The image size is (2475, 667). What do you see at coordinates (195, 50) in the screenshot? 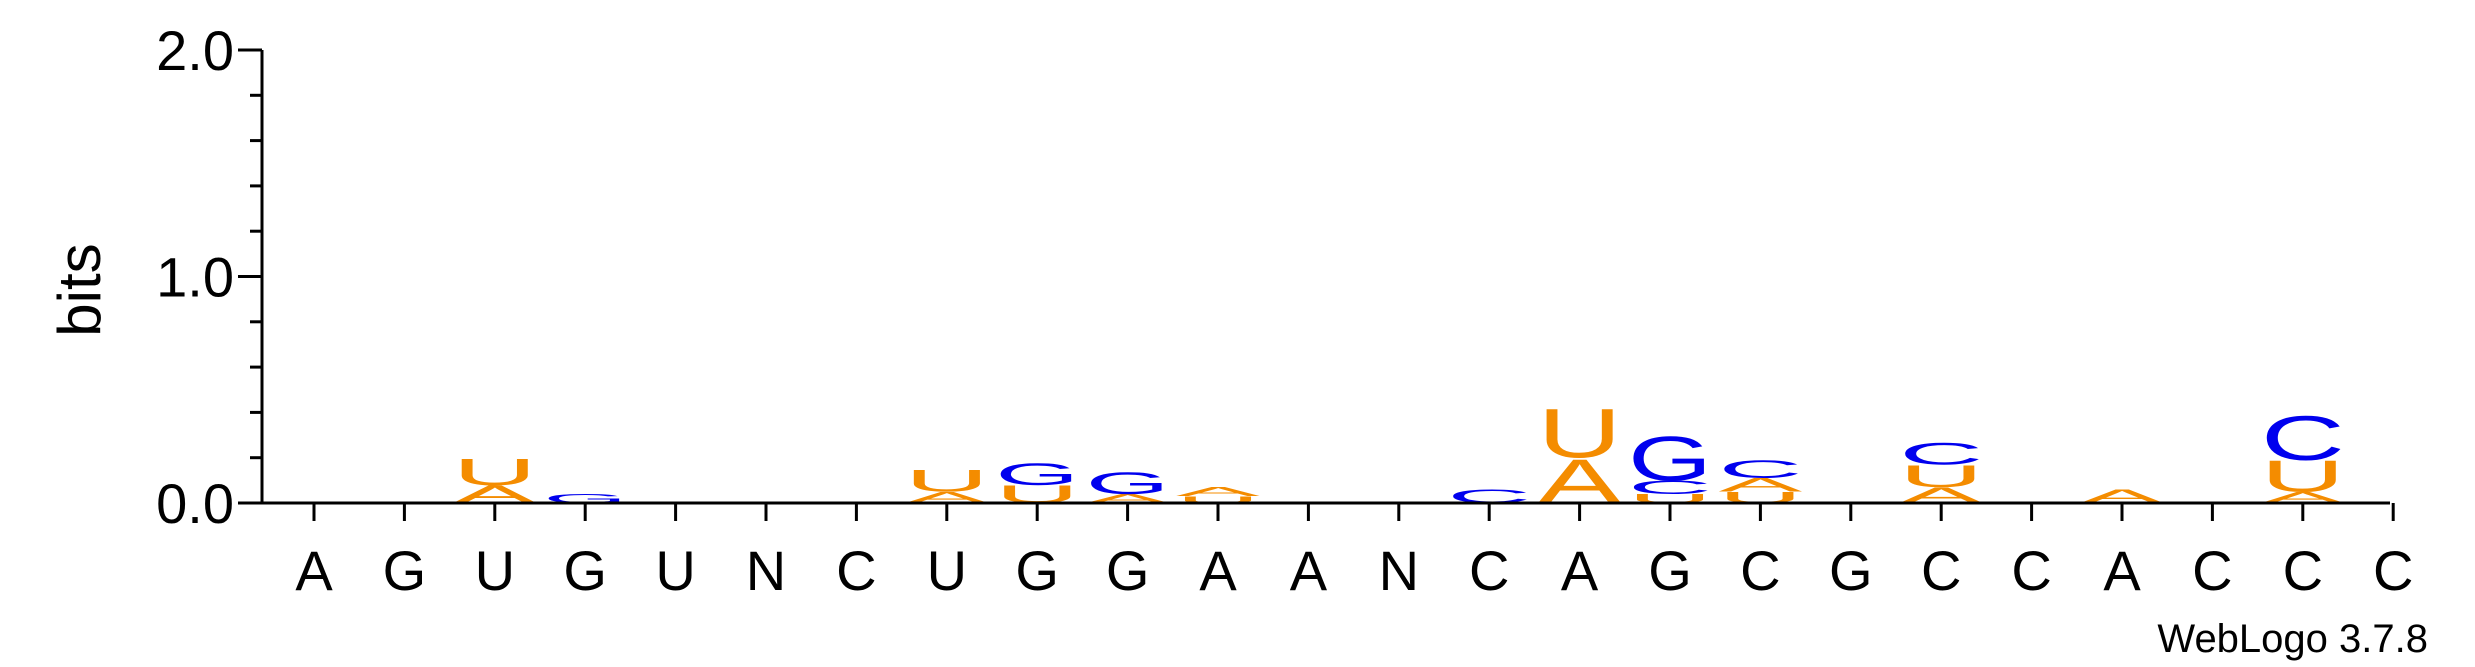
I see `y-tick-label: 2.0` at bounding box center [195, 50].